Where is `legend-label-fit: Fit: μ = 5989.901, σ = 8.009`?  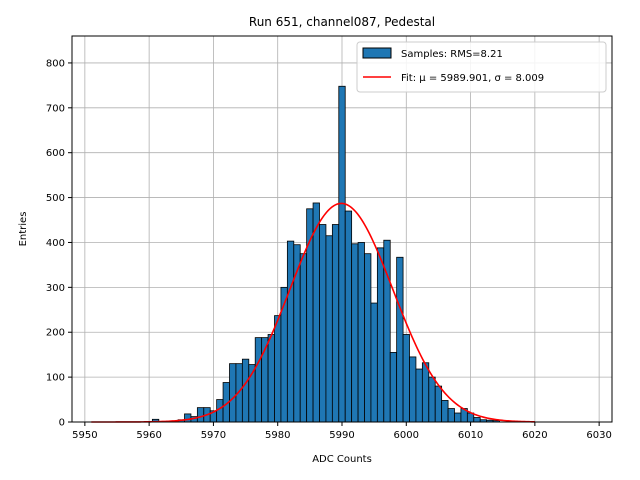
legend-label-fit: Fit: μ = 5989.901, σ = 8.009 is located at coordinates (472, 78).